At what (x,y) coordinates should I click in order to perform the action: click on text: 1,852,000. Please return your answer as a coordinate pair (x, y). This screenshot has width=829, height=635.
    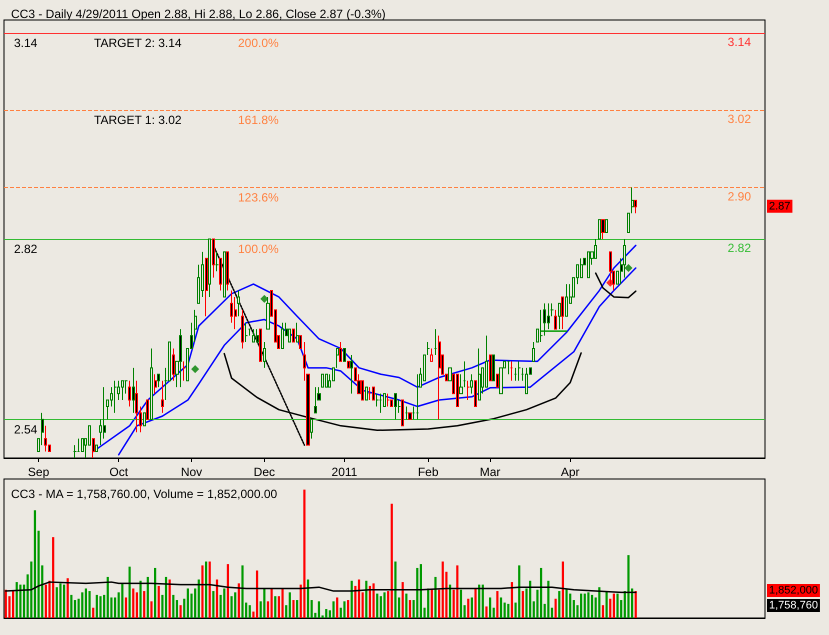
    Looking at the image, I should click on (793, 590).